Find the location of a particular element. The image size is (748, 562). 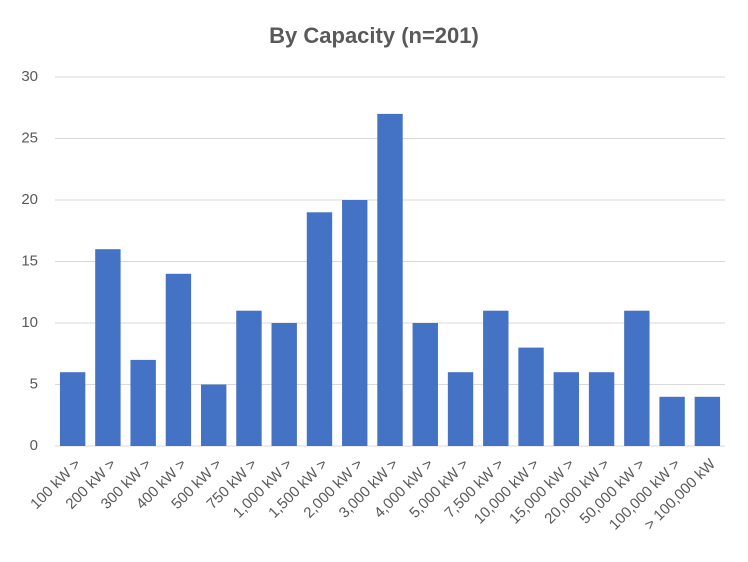

y-tick-label: 20 is located at coordinates (29, 199).